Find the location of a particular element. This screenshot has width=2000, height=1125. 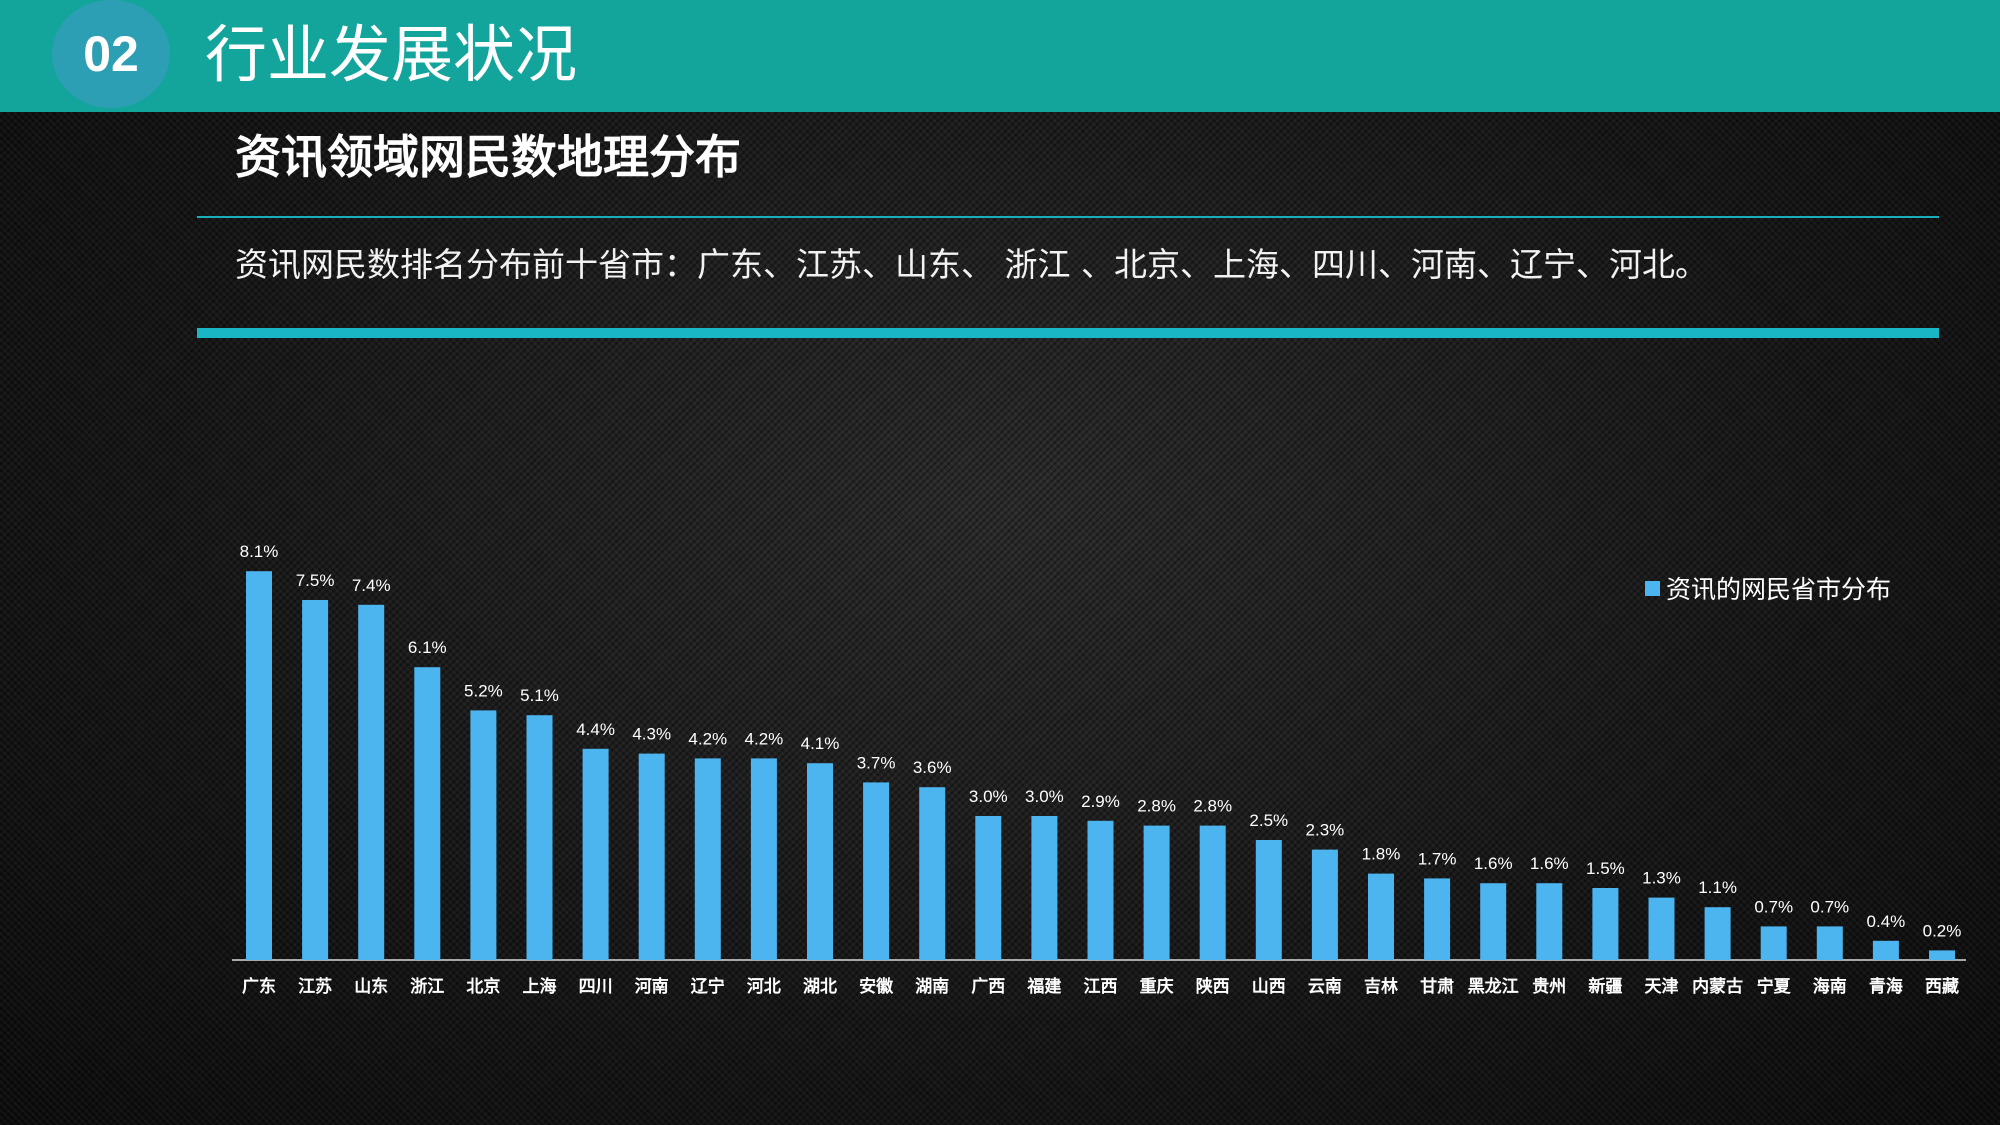

data-label: 1.3% is located at coordinates (1661, 878).